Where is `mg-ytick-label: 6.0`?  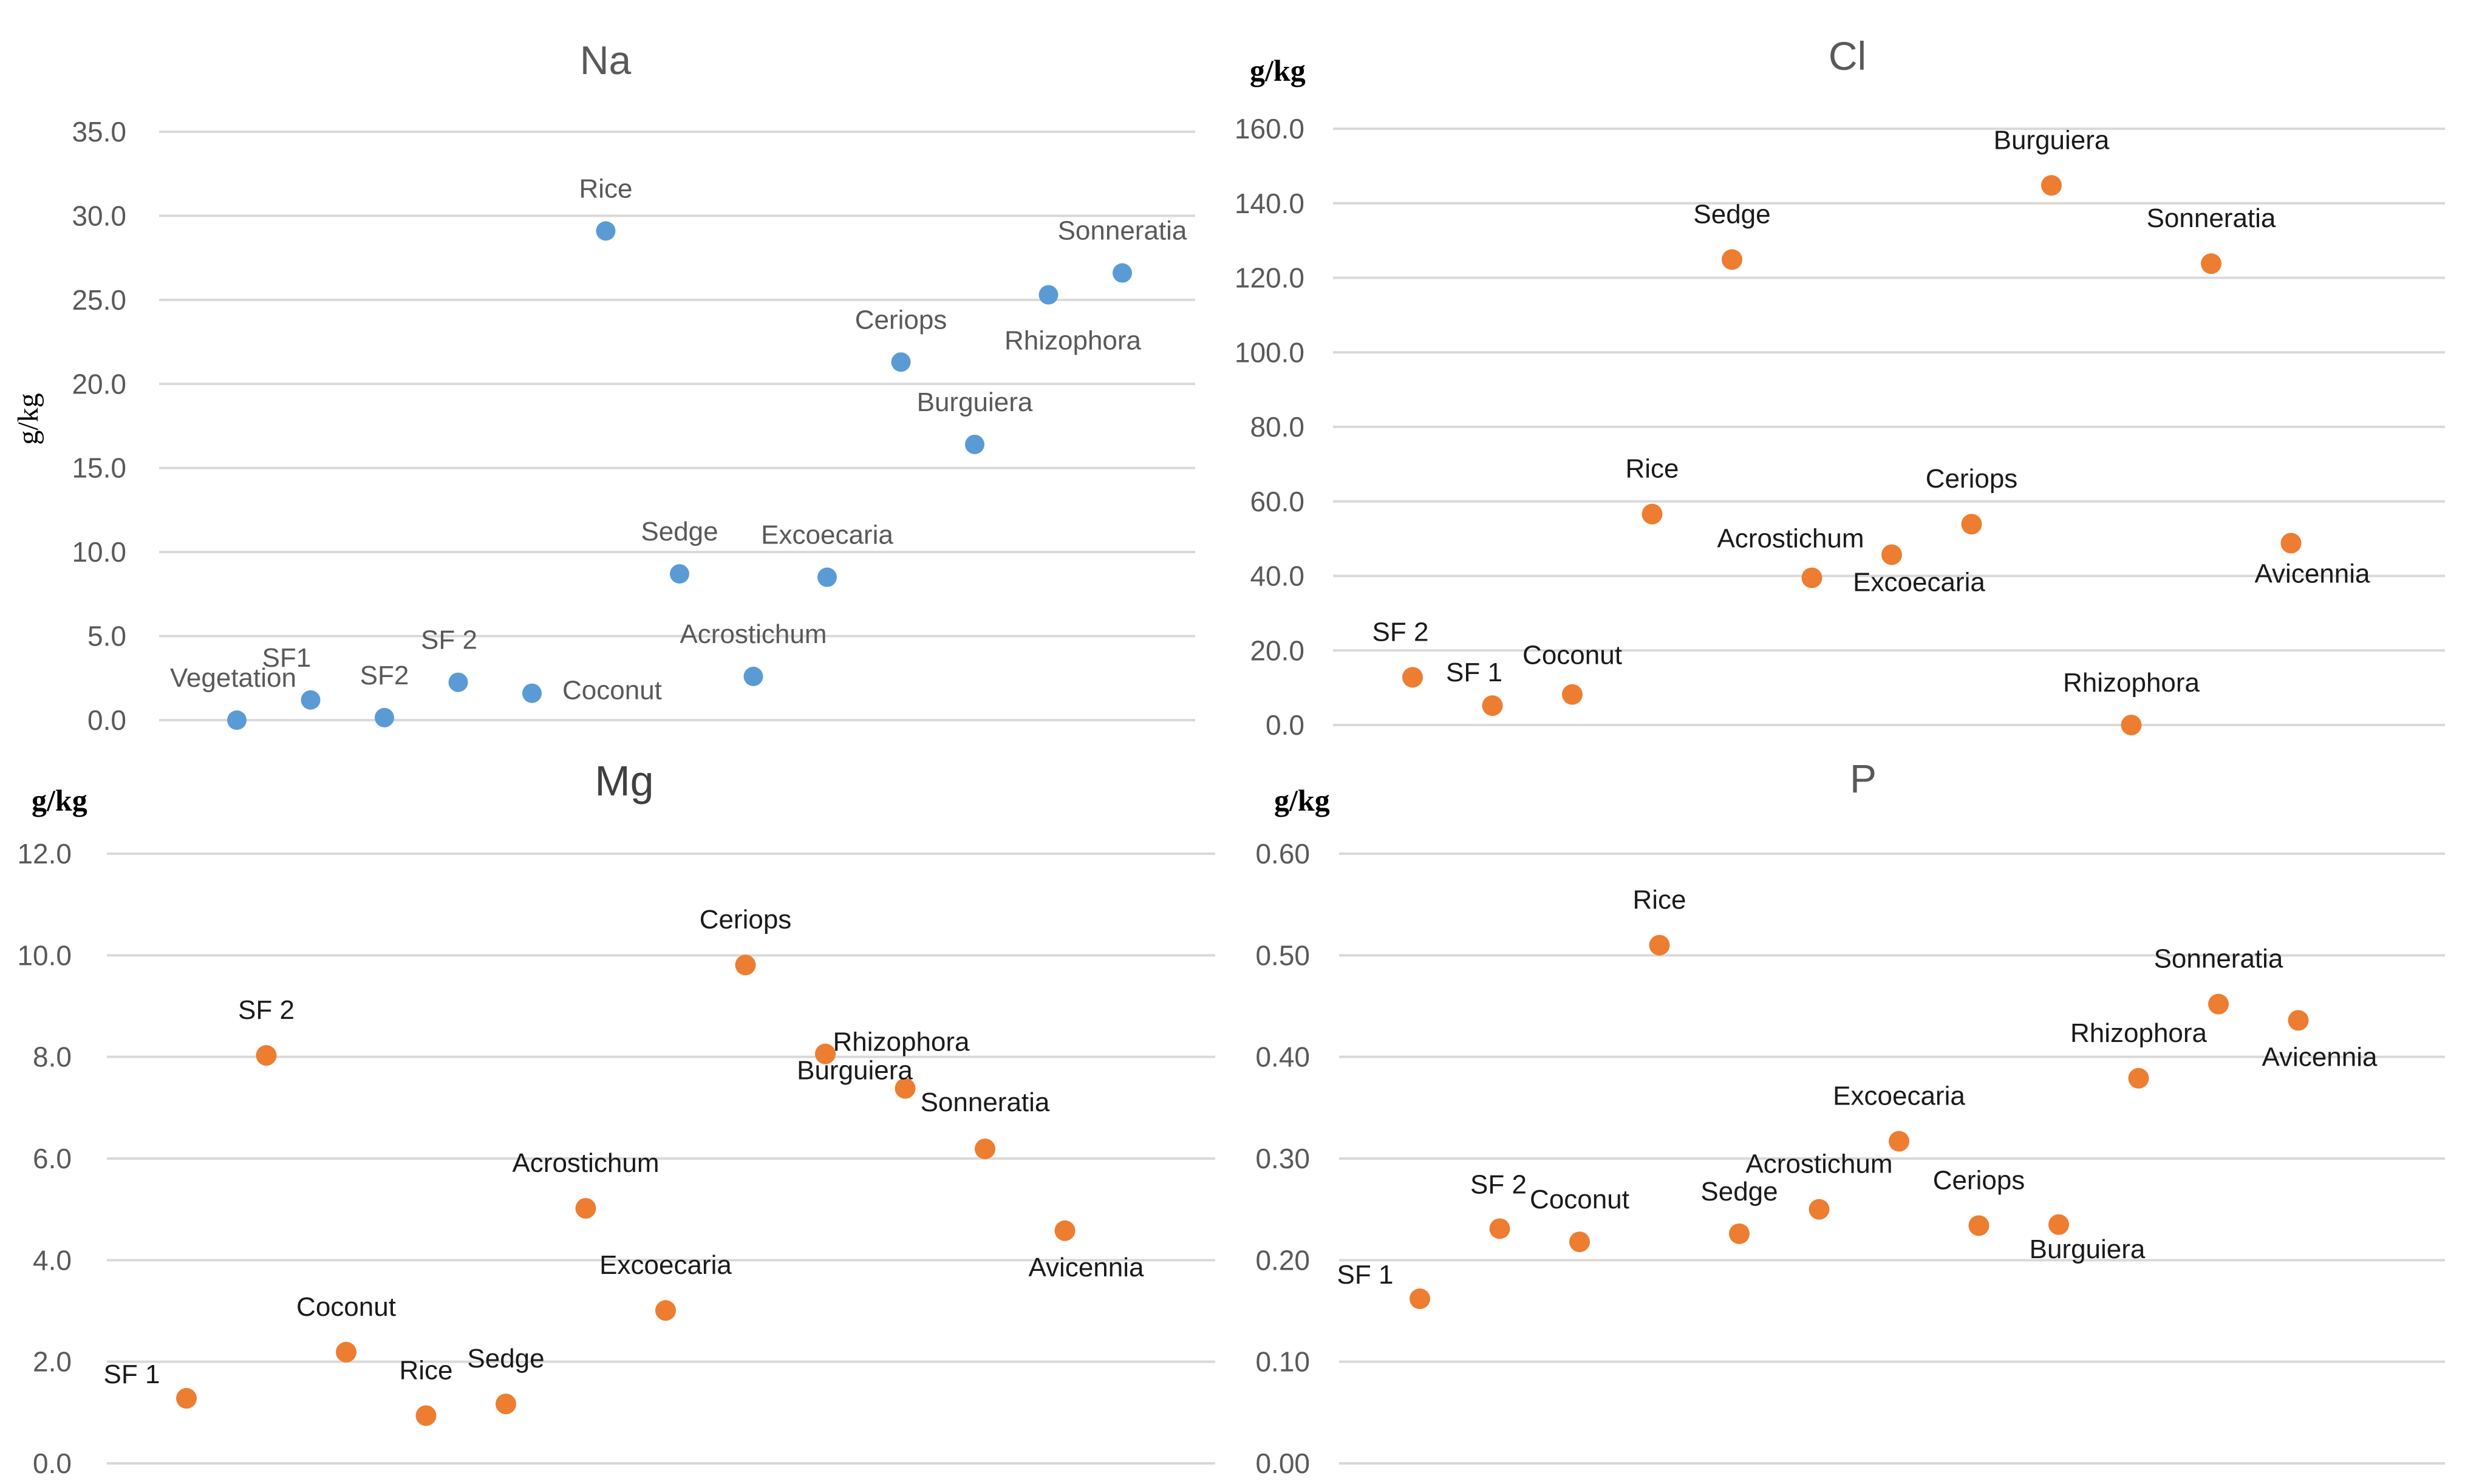 mg-ytick-label: 6.0 is located at coordinates (52, 1158).